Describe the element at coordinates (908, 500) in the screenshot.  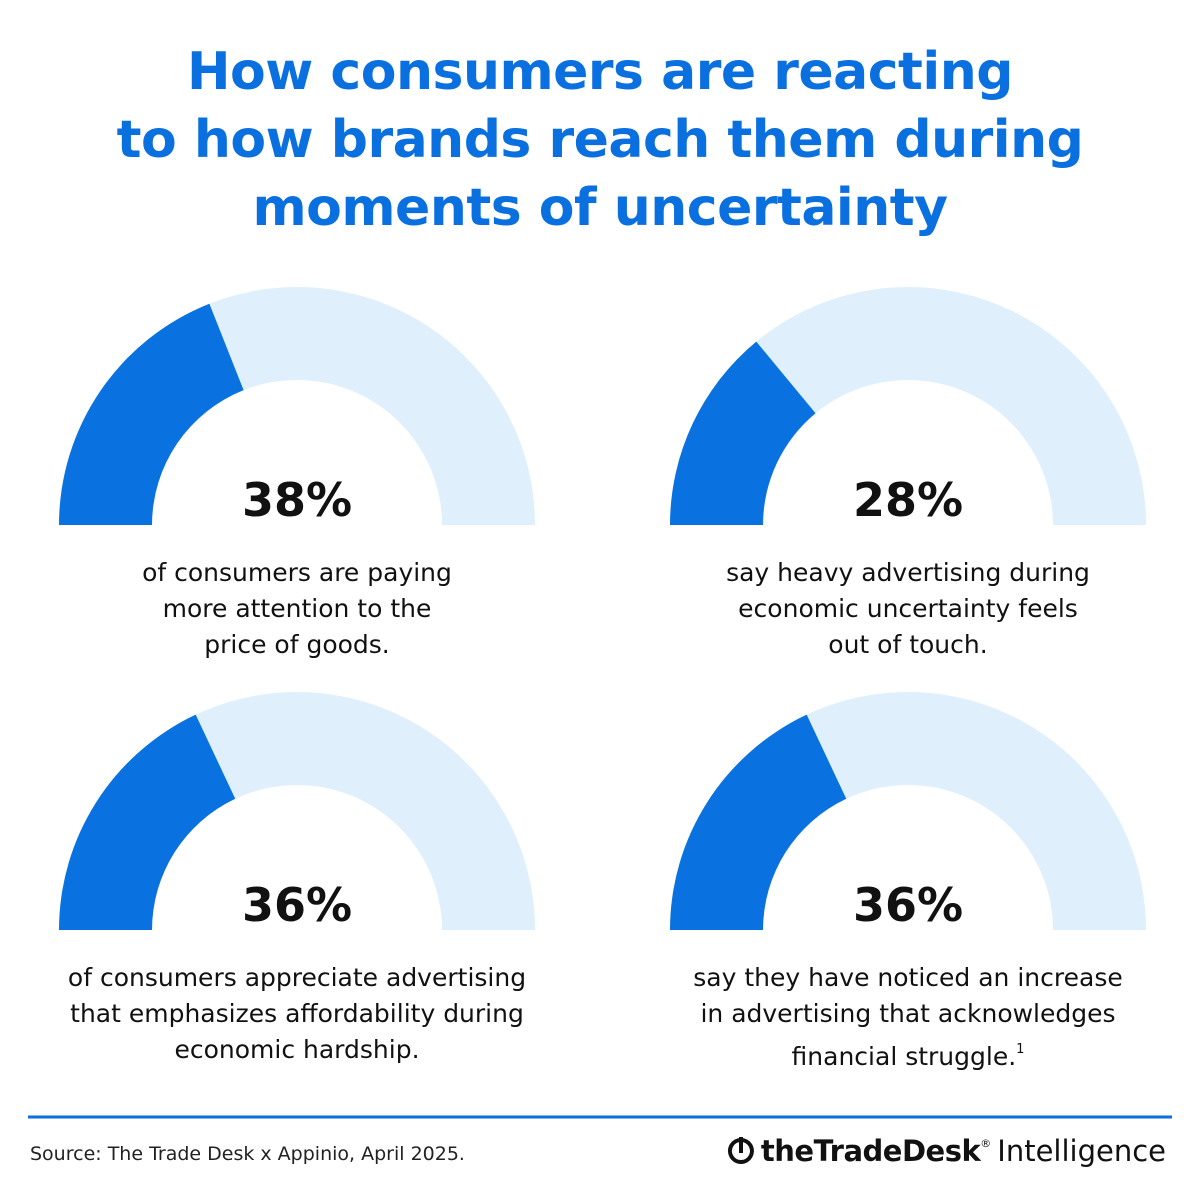
I see `value-label: 28%` at that location.